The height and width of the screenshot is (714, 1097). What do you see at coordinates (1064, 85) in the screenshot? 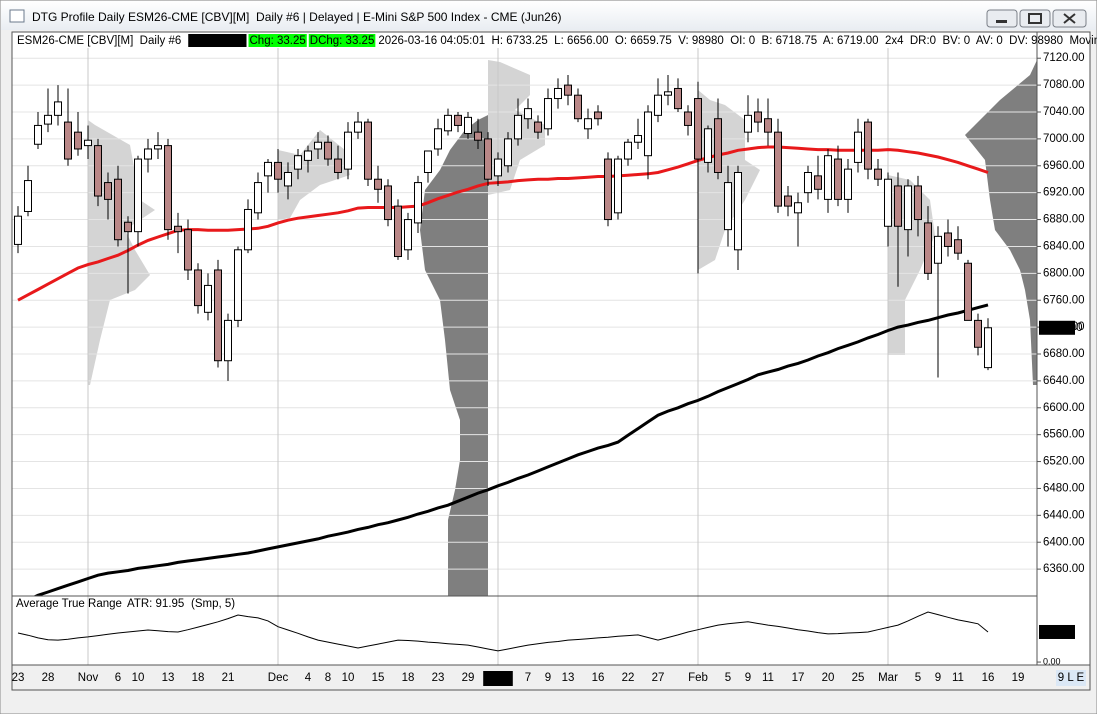
I see `y-tick-label: 7080.00` at bounding box center [1064, 85].